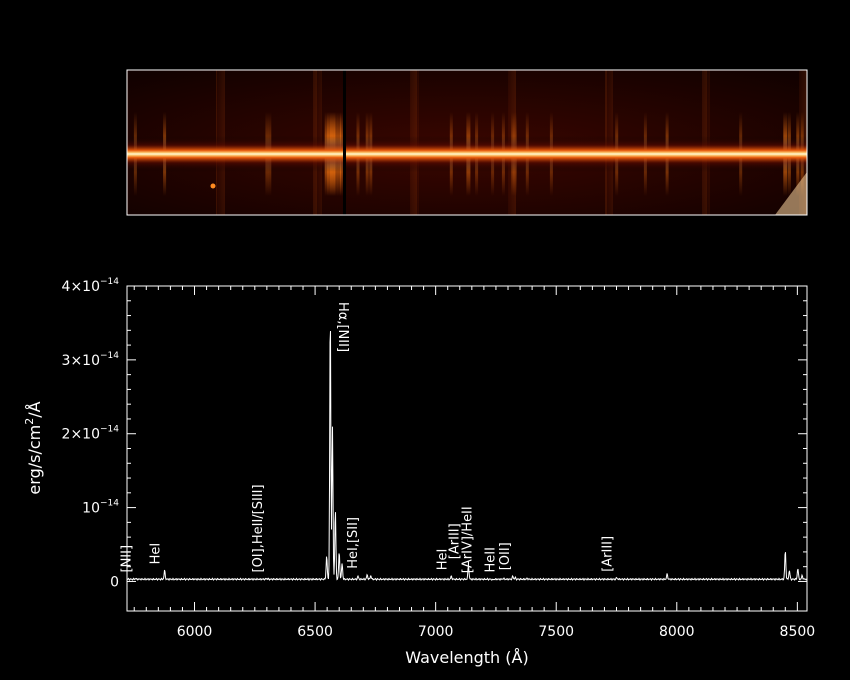 Image resolution: width=850 pixels, height=680 pixels. I want to click on continuum-trace, so click(467, 154).